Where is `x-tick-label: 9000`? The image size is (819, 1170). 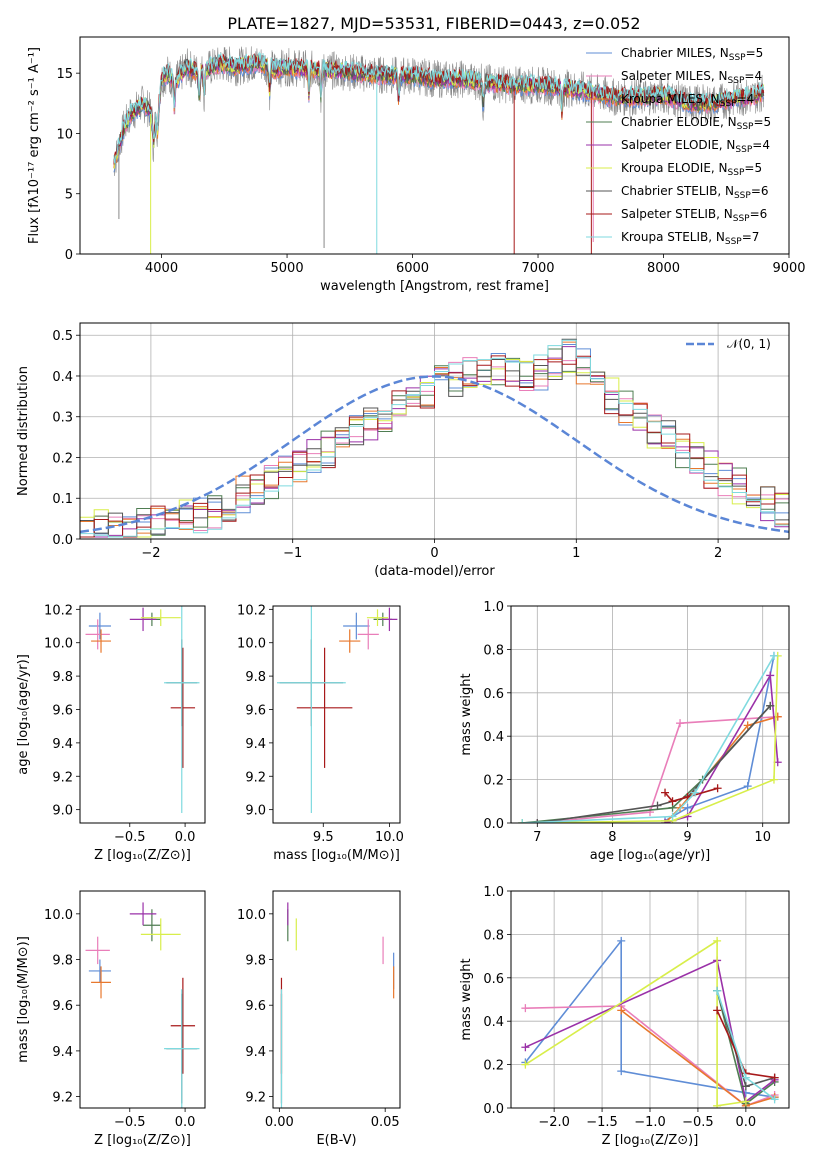 x-tick-label: 9000 is located at coordinates (788, 268).